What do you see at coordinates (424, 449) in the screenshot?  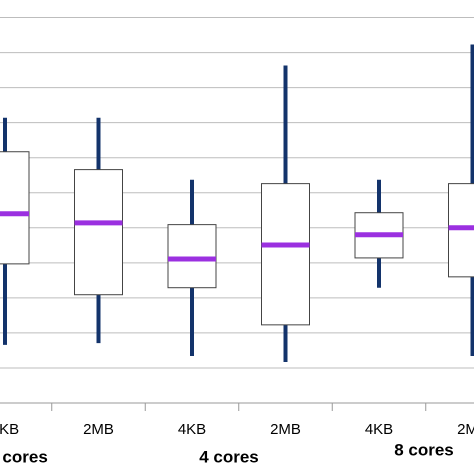 I see `group-label: 8 cores` at bounding box center [424, 449].